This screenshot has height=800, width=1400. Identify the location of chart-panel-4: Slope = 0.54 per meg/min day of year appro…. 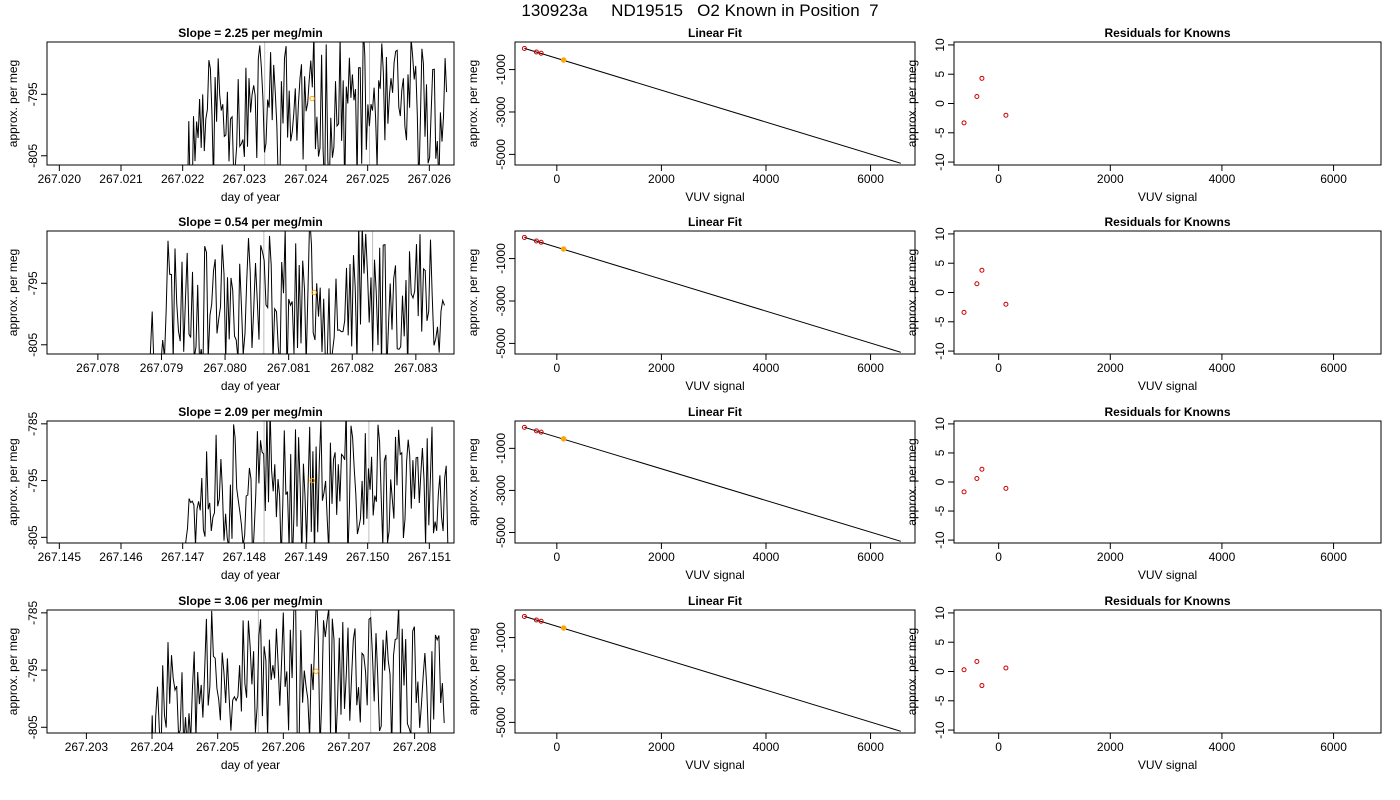
(230, 304).